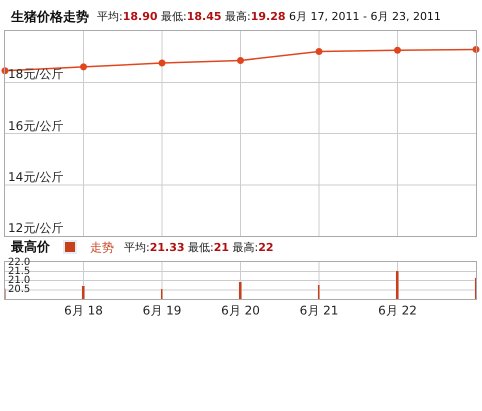  What do you see at coordinates (319, 310) in the screenshot?
I see `x-tick-label: 6月 21` at bounding box center [319, 310].